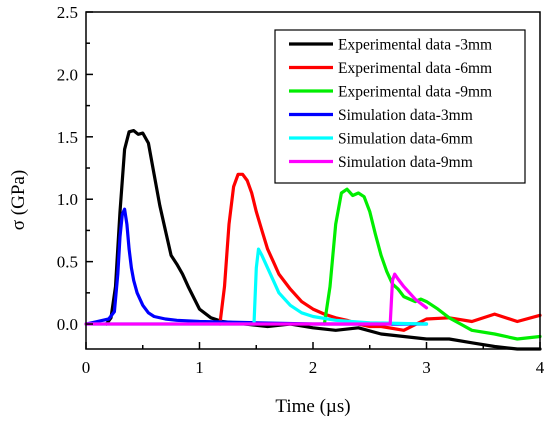  I want to click on y-tick-label: 1.0, so click(67, 199).